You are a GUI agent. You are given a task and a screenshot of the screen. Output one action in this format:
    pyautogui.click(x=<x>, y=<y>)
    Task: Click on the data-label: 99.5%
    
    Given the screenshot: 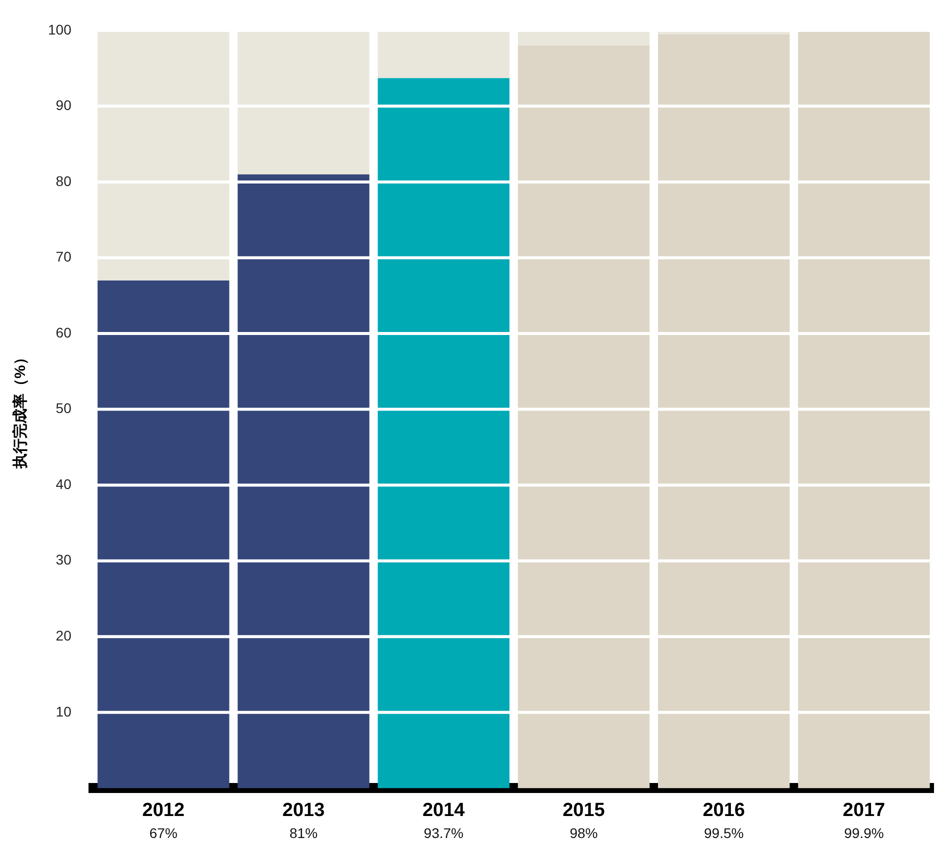 What is the action you would take?
    pyautogui.click(x=724, y=832)
    